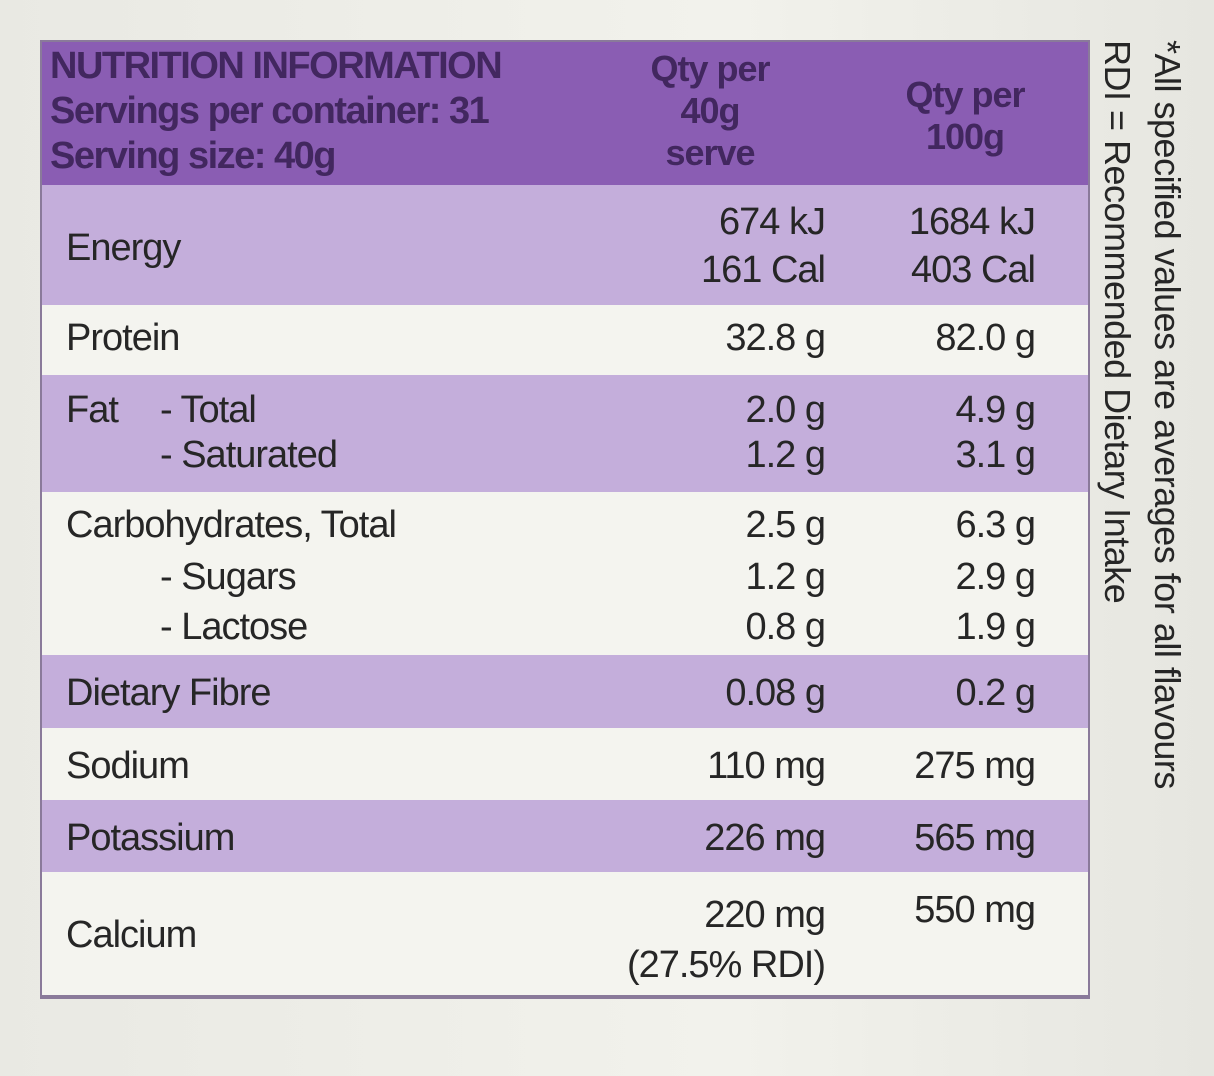  What do you see at coordinates (231, 525) in the screenshot?
I see `row-label: Carbohydrates, Total` at bounding box center [231, 525].